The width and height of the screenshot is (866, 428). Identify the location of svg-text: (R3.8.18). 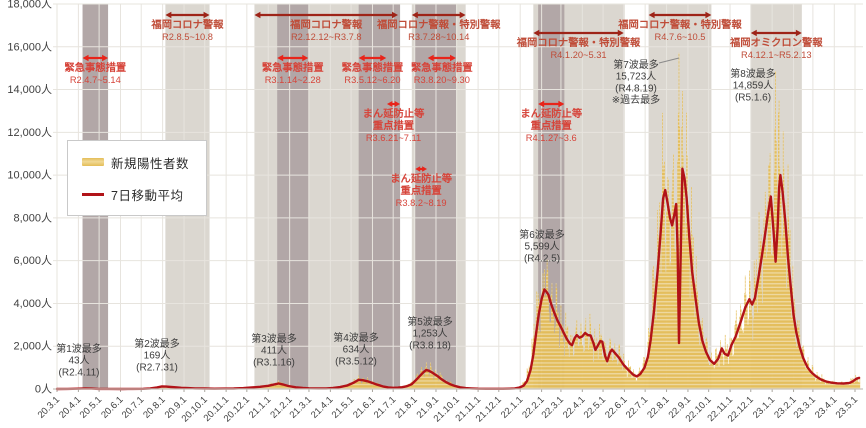
(430, 345).